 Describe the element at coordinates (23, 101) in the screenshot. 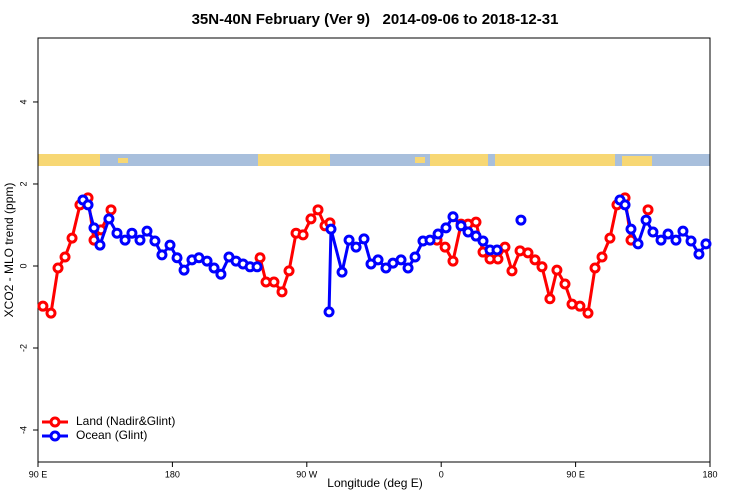

I see `y-tick-label: 4` at that location.